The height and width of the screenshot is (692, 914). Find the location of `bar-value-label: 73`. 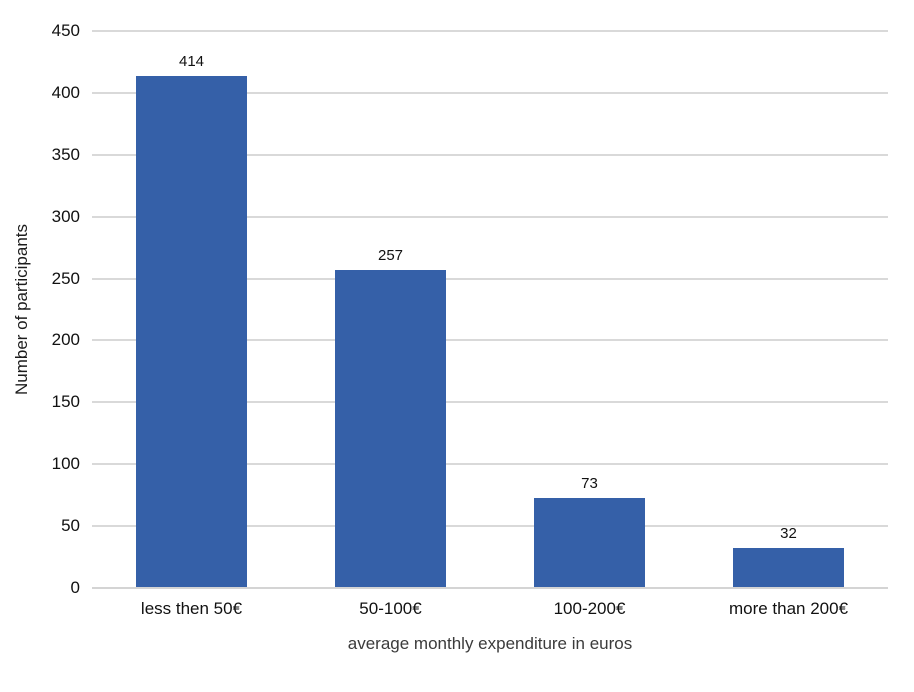

bar-value-label: 73 is located at coordinates (589, 483).